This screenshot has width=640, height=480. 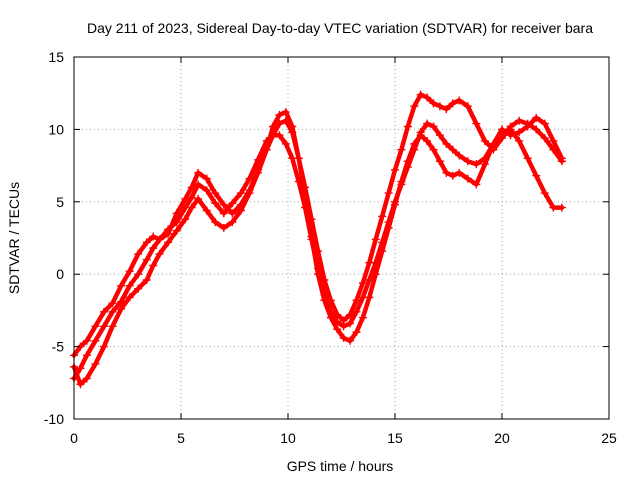 What do you see at coordinates (54, 419) in the screenshot?
I see `y-tick-label: -10` at bounding box center [54, 419].